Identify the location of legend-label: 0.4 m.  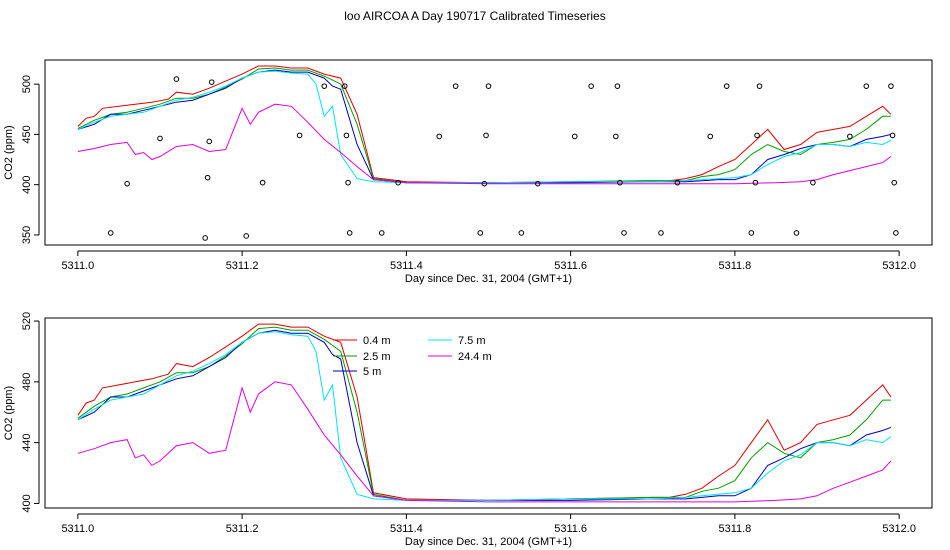
(377, 341).